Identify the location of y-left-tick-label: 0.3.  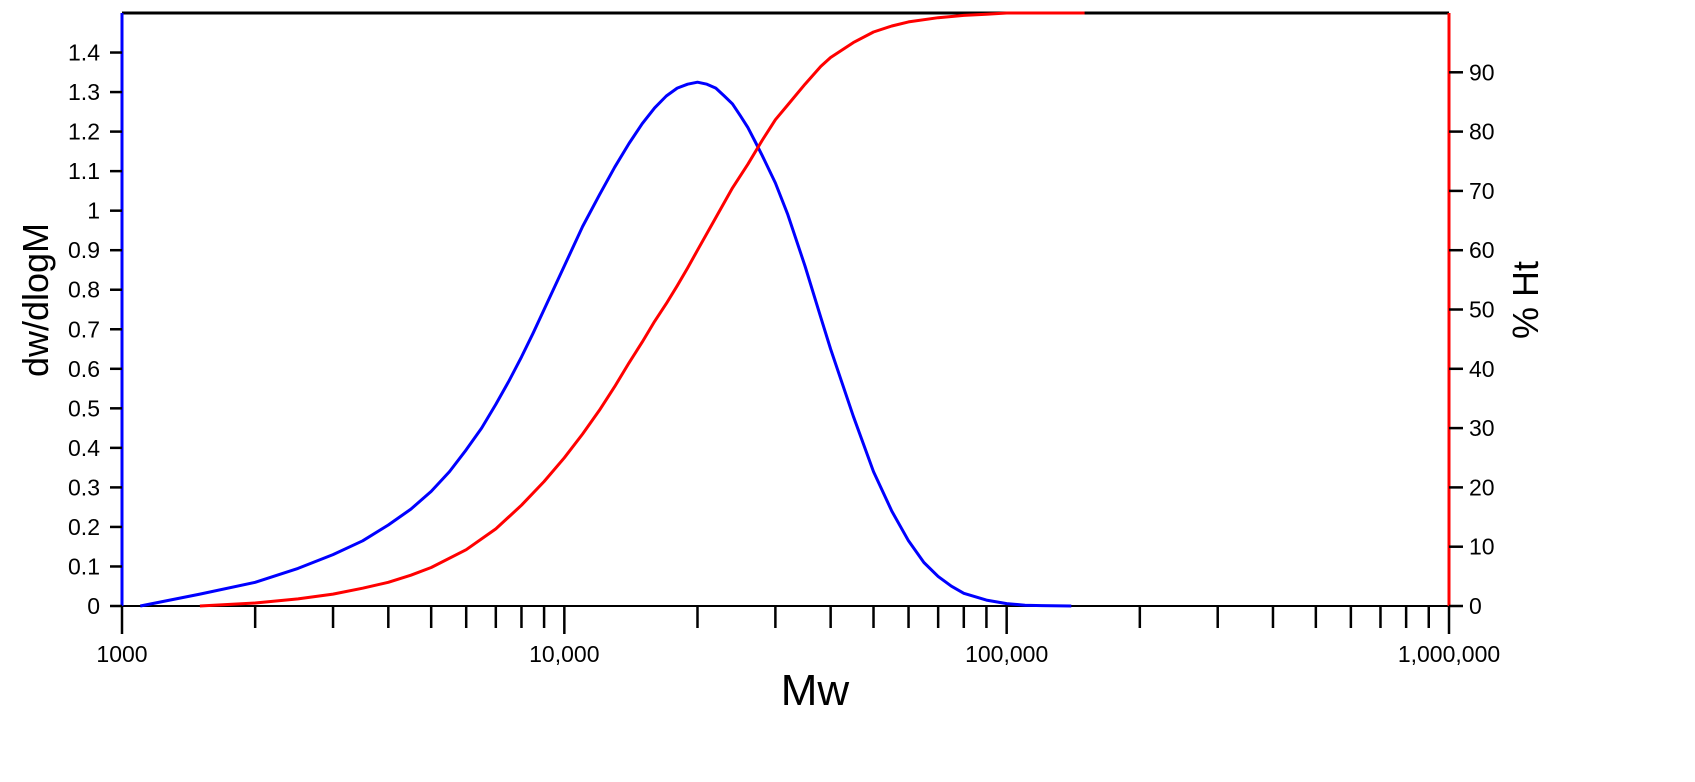
(84, 487).